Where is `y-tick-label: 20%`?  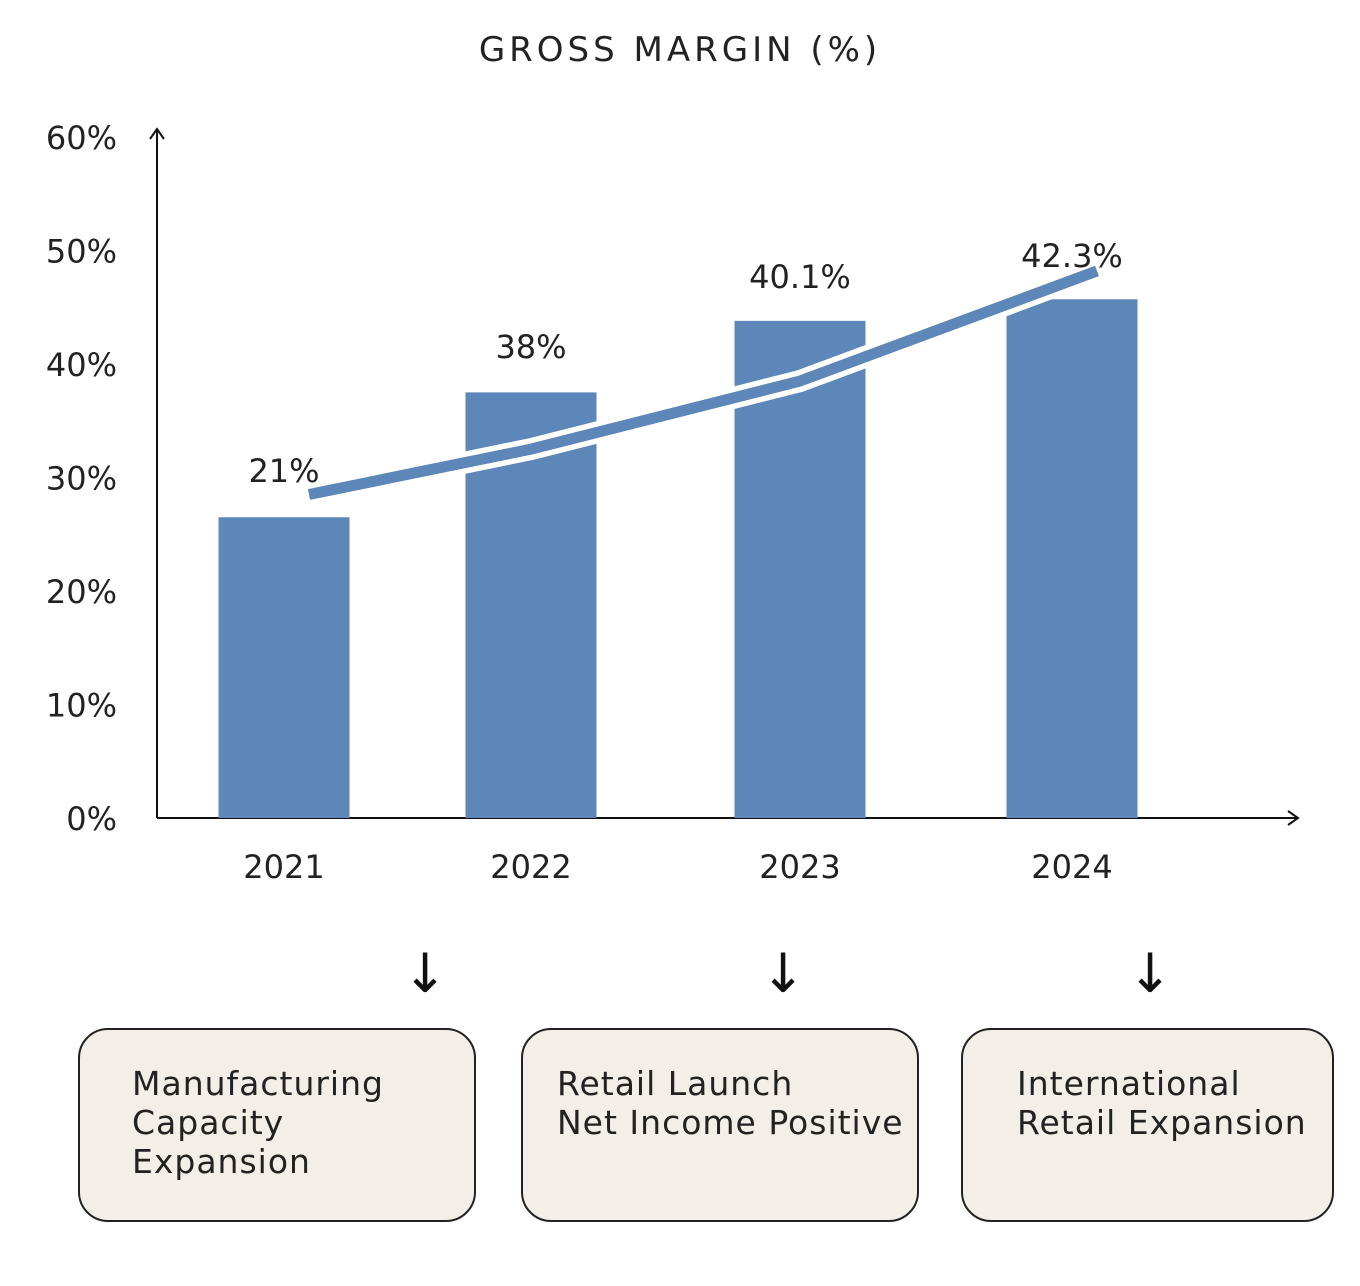 y-tick-label: 20% is located at coordinates (81, 592).